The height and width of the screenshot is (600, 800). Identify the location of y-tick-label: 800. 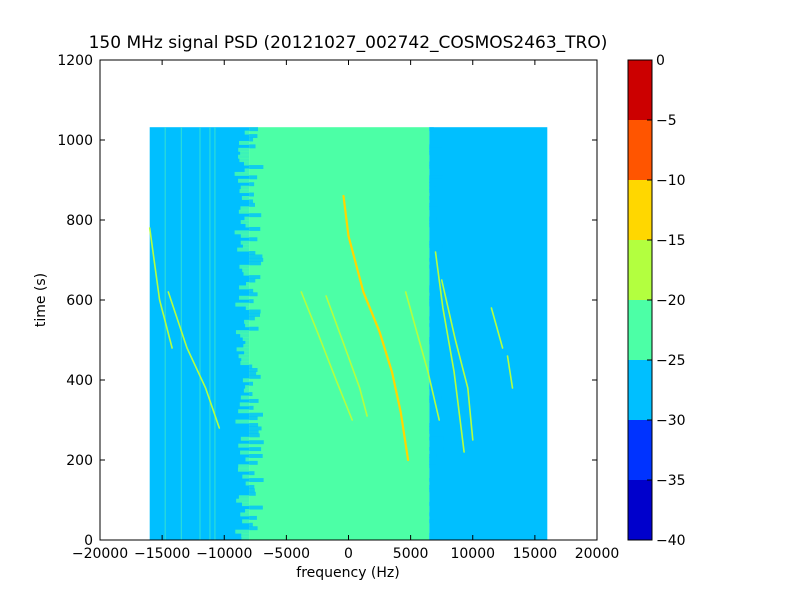
(79, 221).